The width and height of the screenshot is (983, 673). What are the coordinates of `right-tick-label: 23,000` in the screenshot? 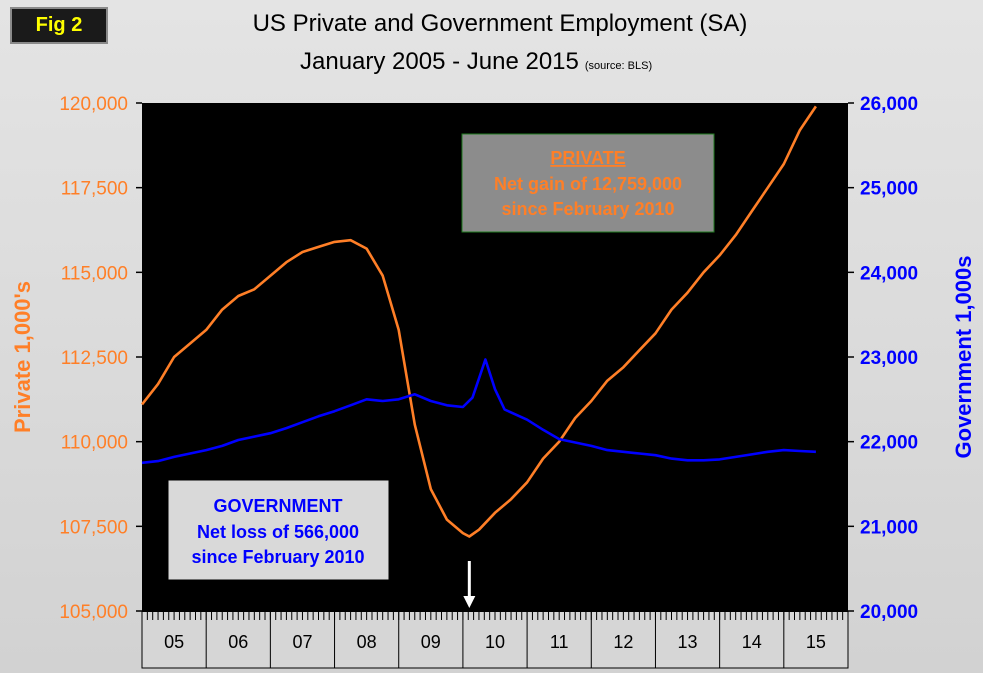 It's located at (889, 358).